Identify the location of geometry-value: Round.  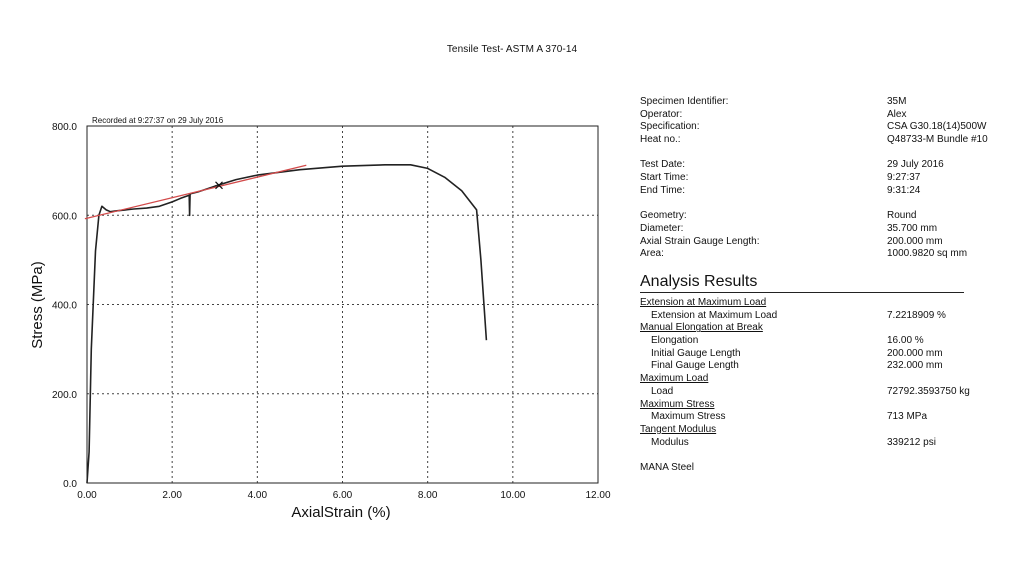
(902, 216).